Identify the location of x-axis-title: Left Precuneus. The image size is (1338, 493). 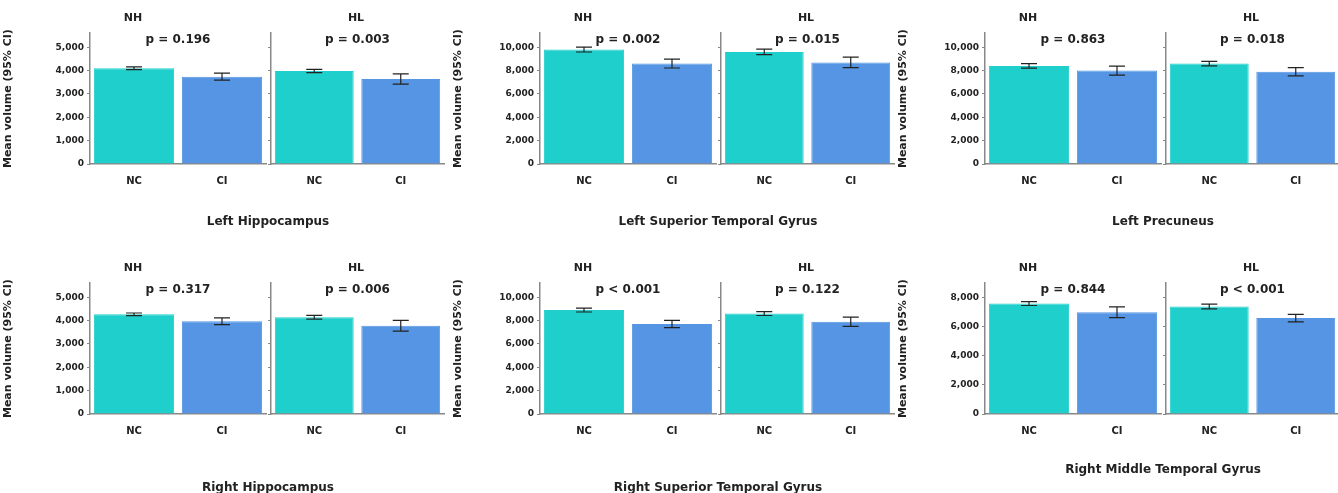
(1163, 221).